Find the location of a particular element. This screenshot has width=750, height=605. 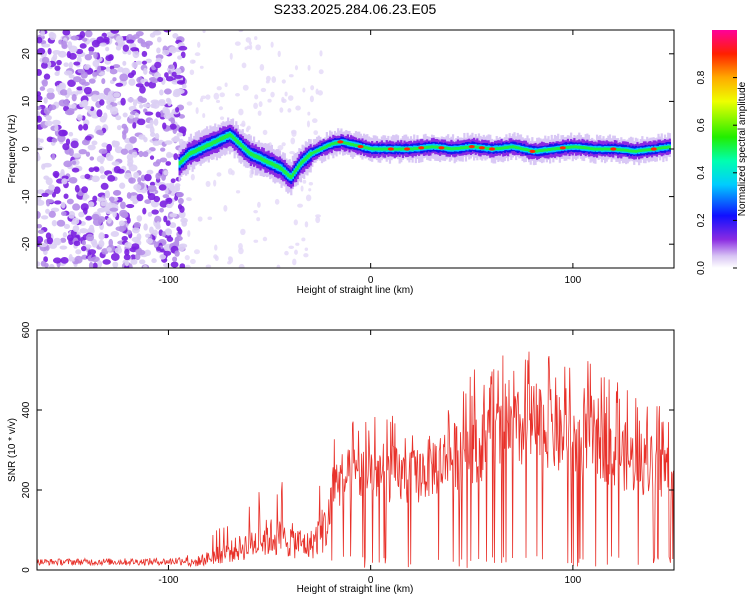

spectrogram-xlabel: Height of straight line (km) is located at coordinates (355, 290).